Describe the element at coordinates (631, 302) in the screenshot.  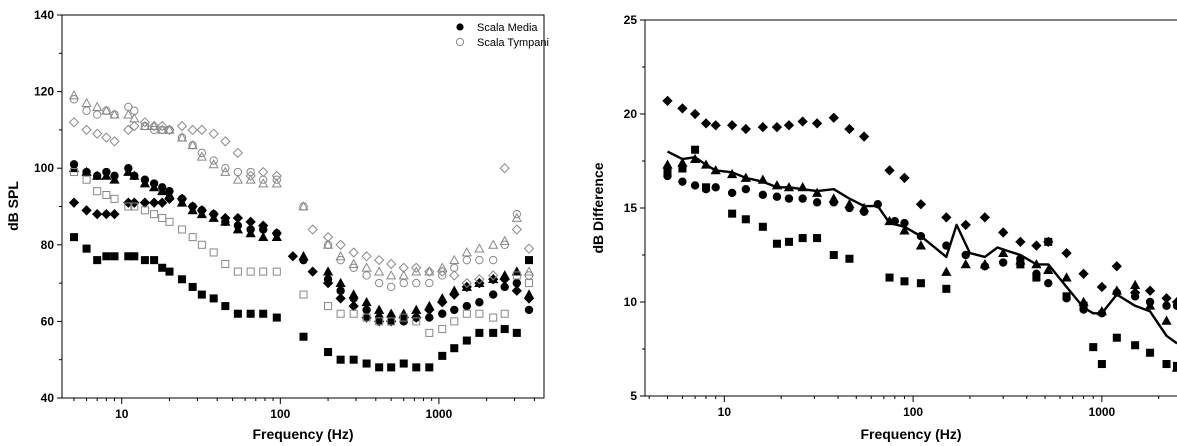
I see `right-y-tick-label: 10` at that location.